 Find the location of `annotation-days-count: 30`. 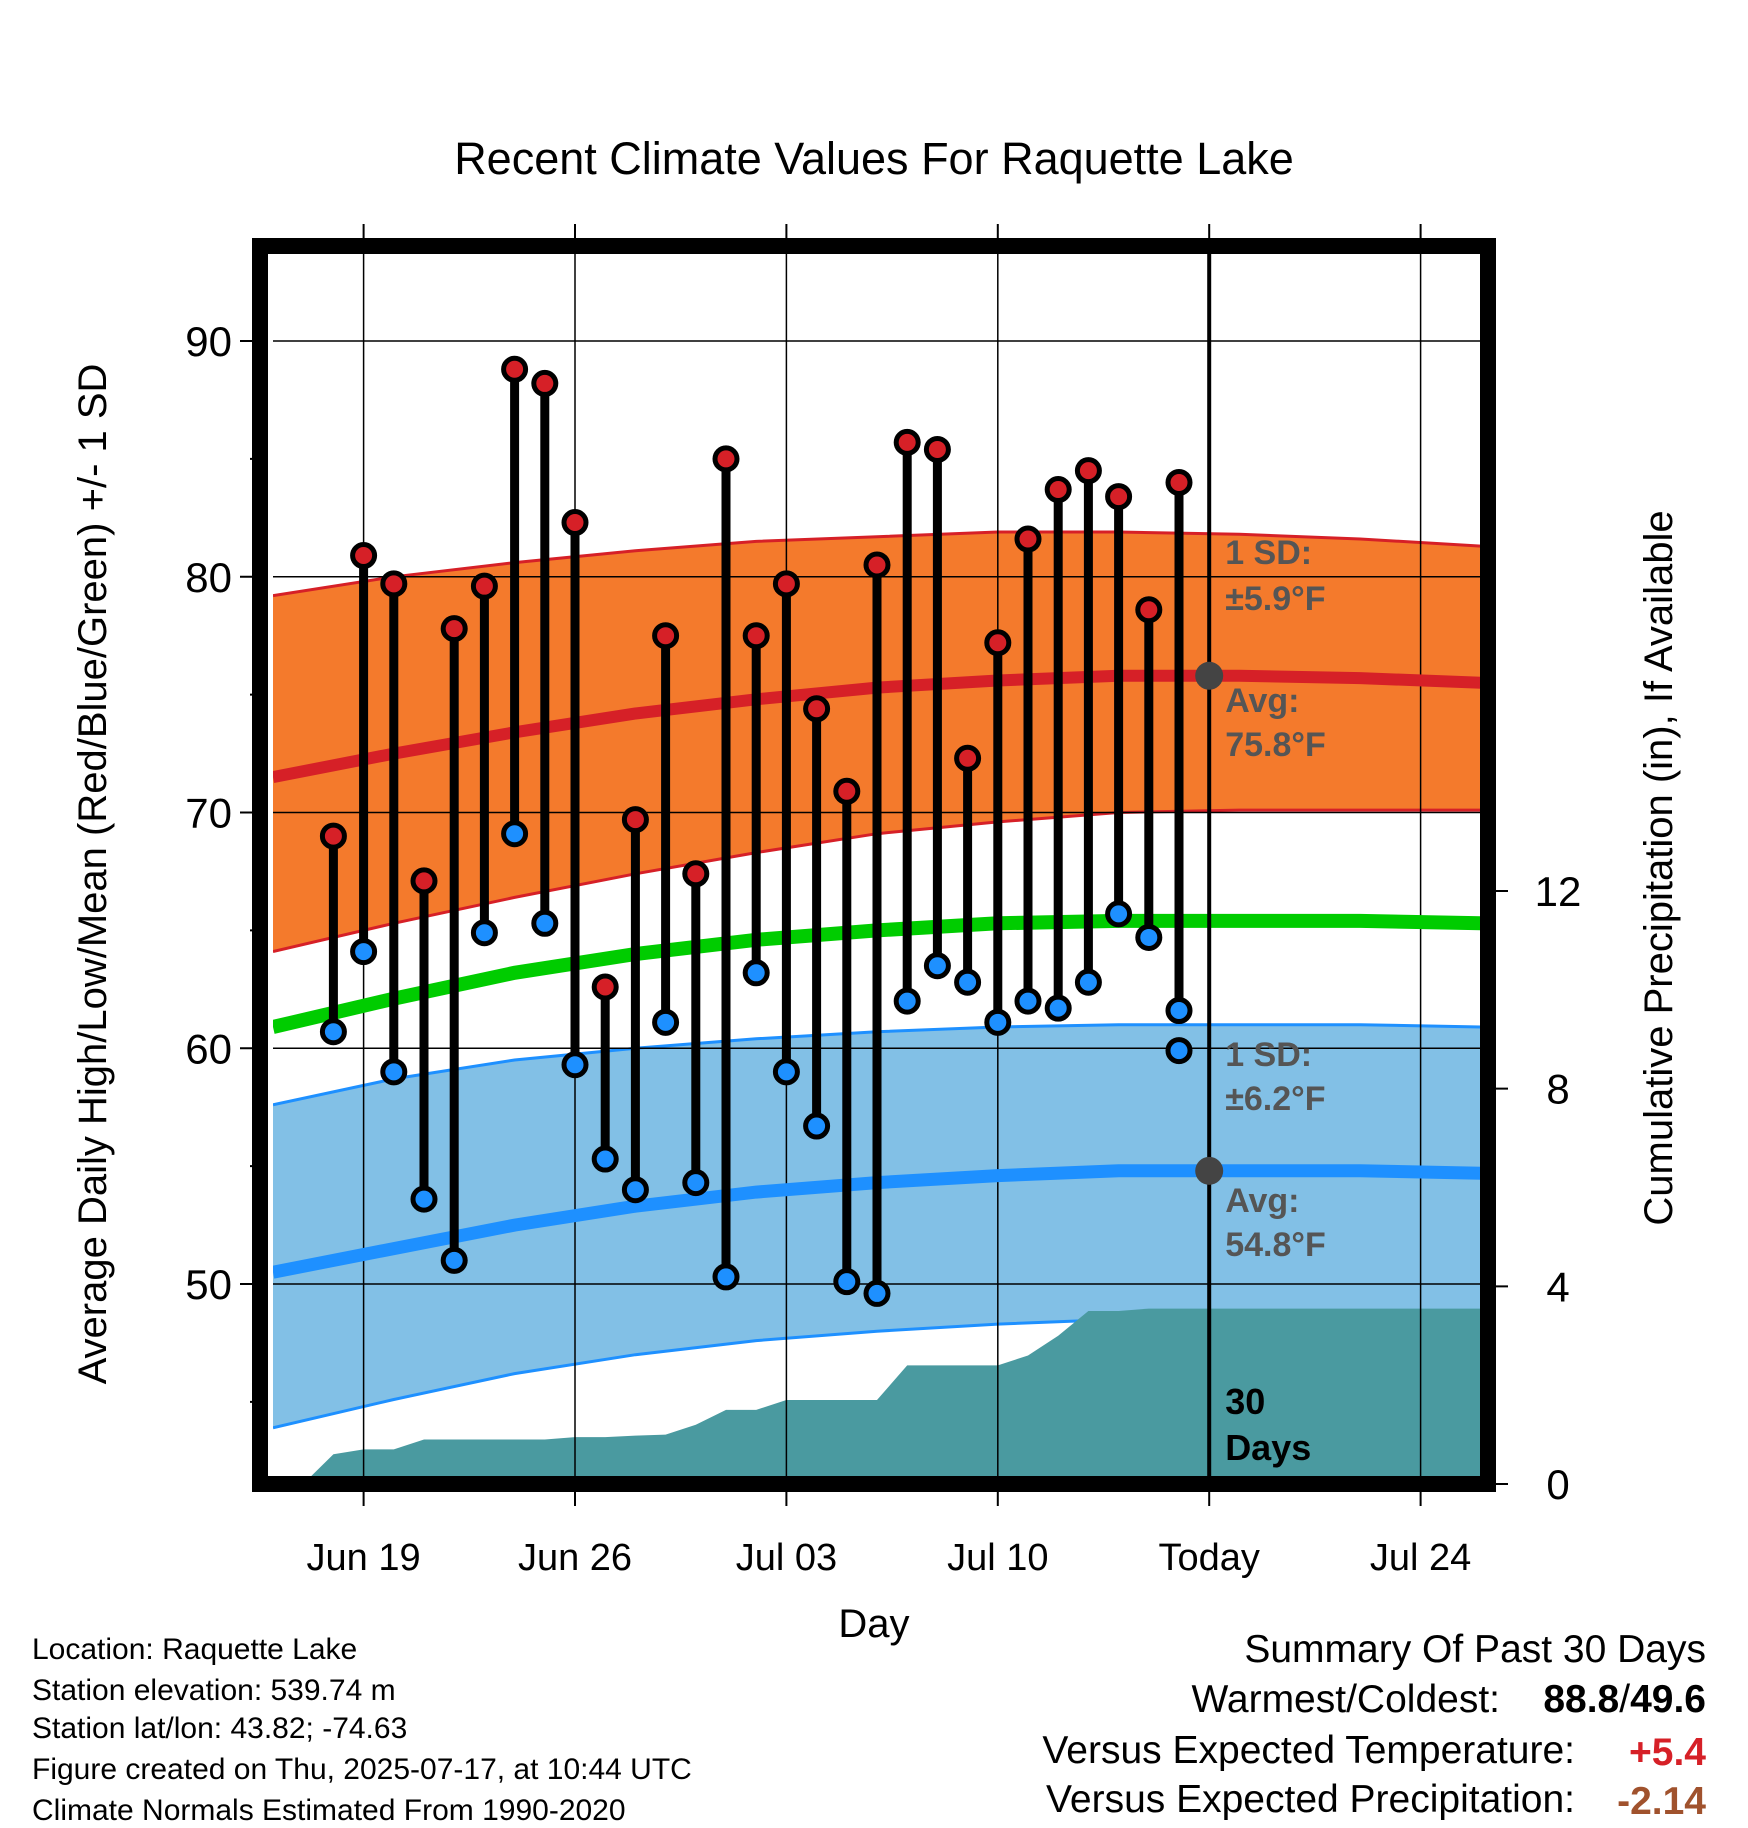

annotation-days-count: 30 is located at coordinates (1245, 1401).